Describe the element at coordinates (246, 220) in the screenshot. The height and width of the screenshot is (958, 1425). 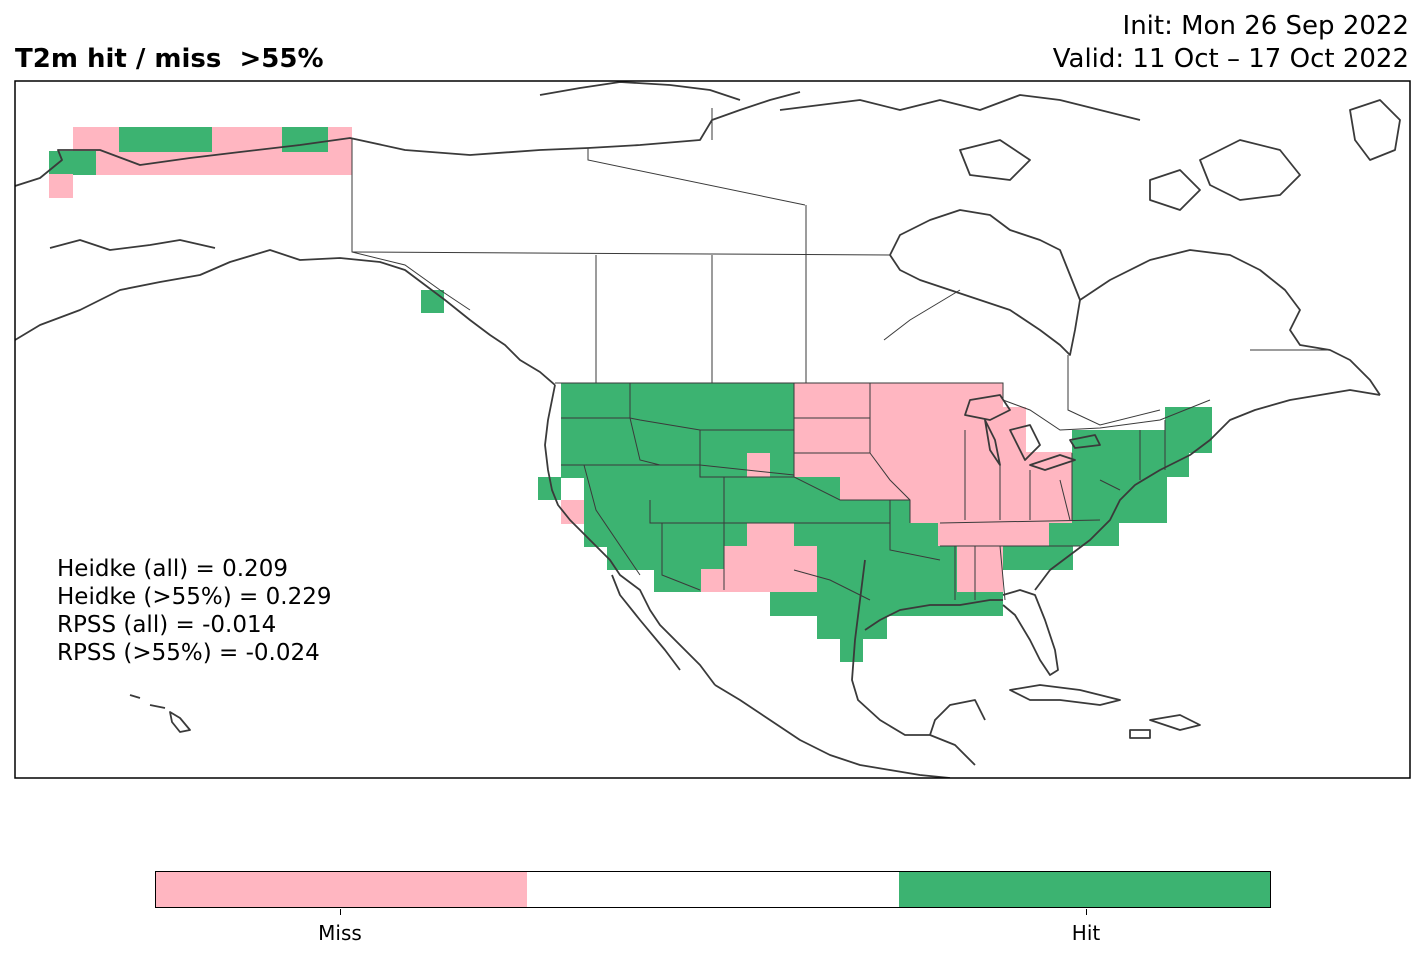
I see `grid-cells-alaska` at that location.